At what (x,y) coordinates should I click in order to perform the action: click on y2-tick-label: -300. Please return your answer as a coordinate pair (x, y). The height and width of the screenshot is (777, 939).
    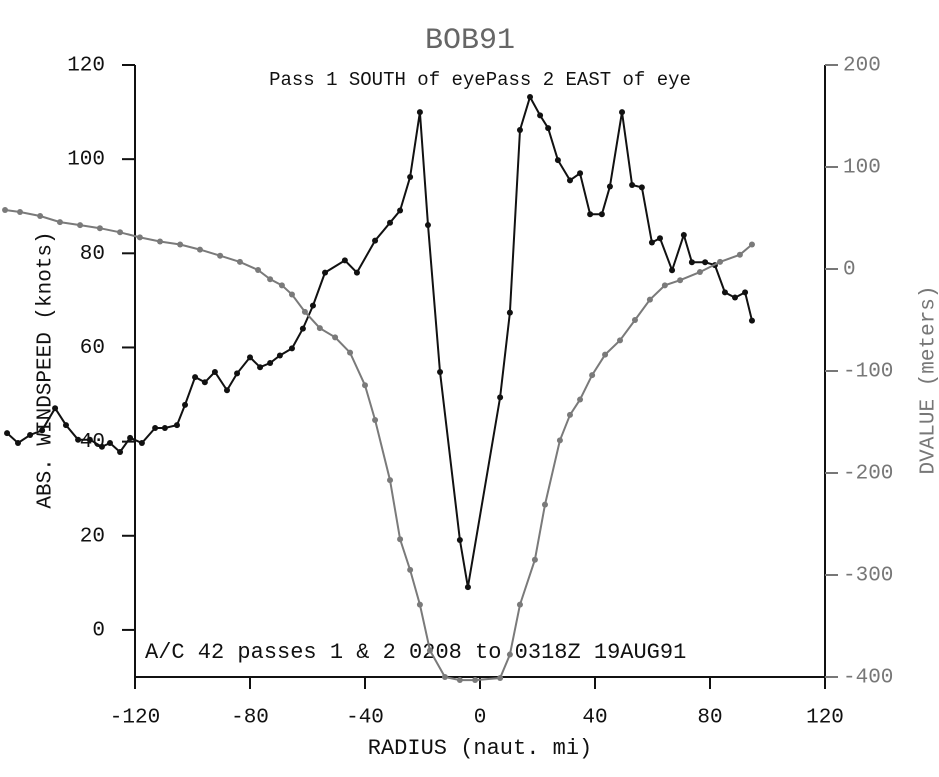
    Looking at the image, I should click on (868, 576).